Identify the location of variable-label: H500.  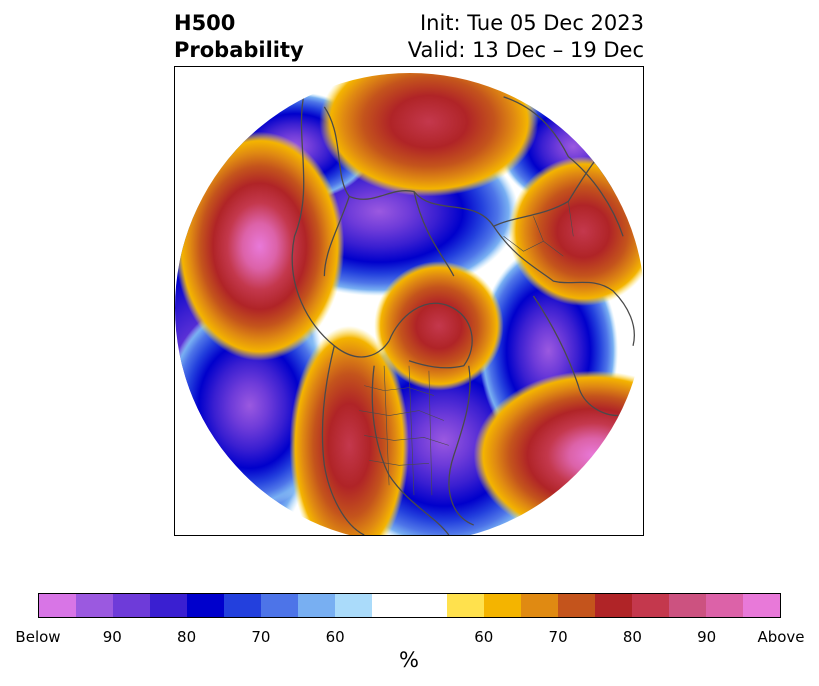
(205, 23).